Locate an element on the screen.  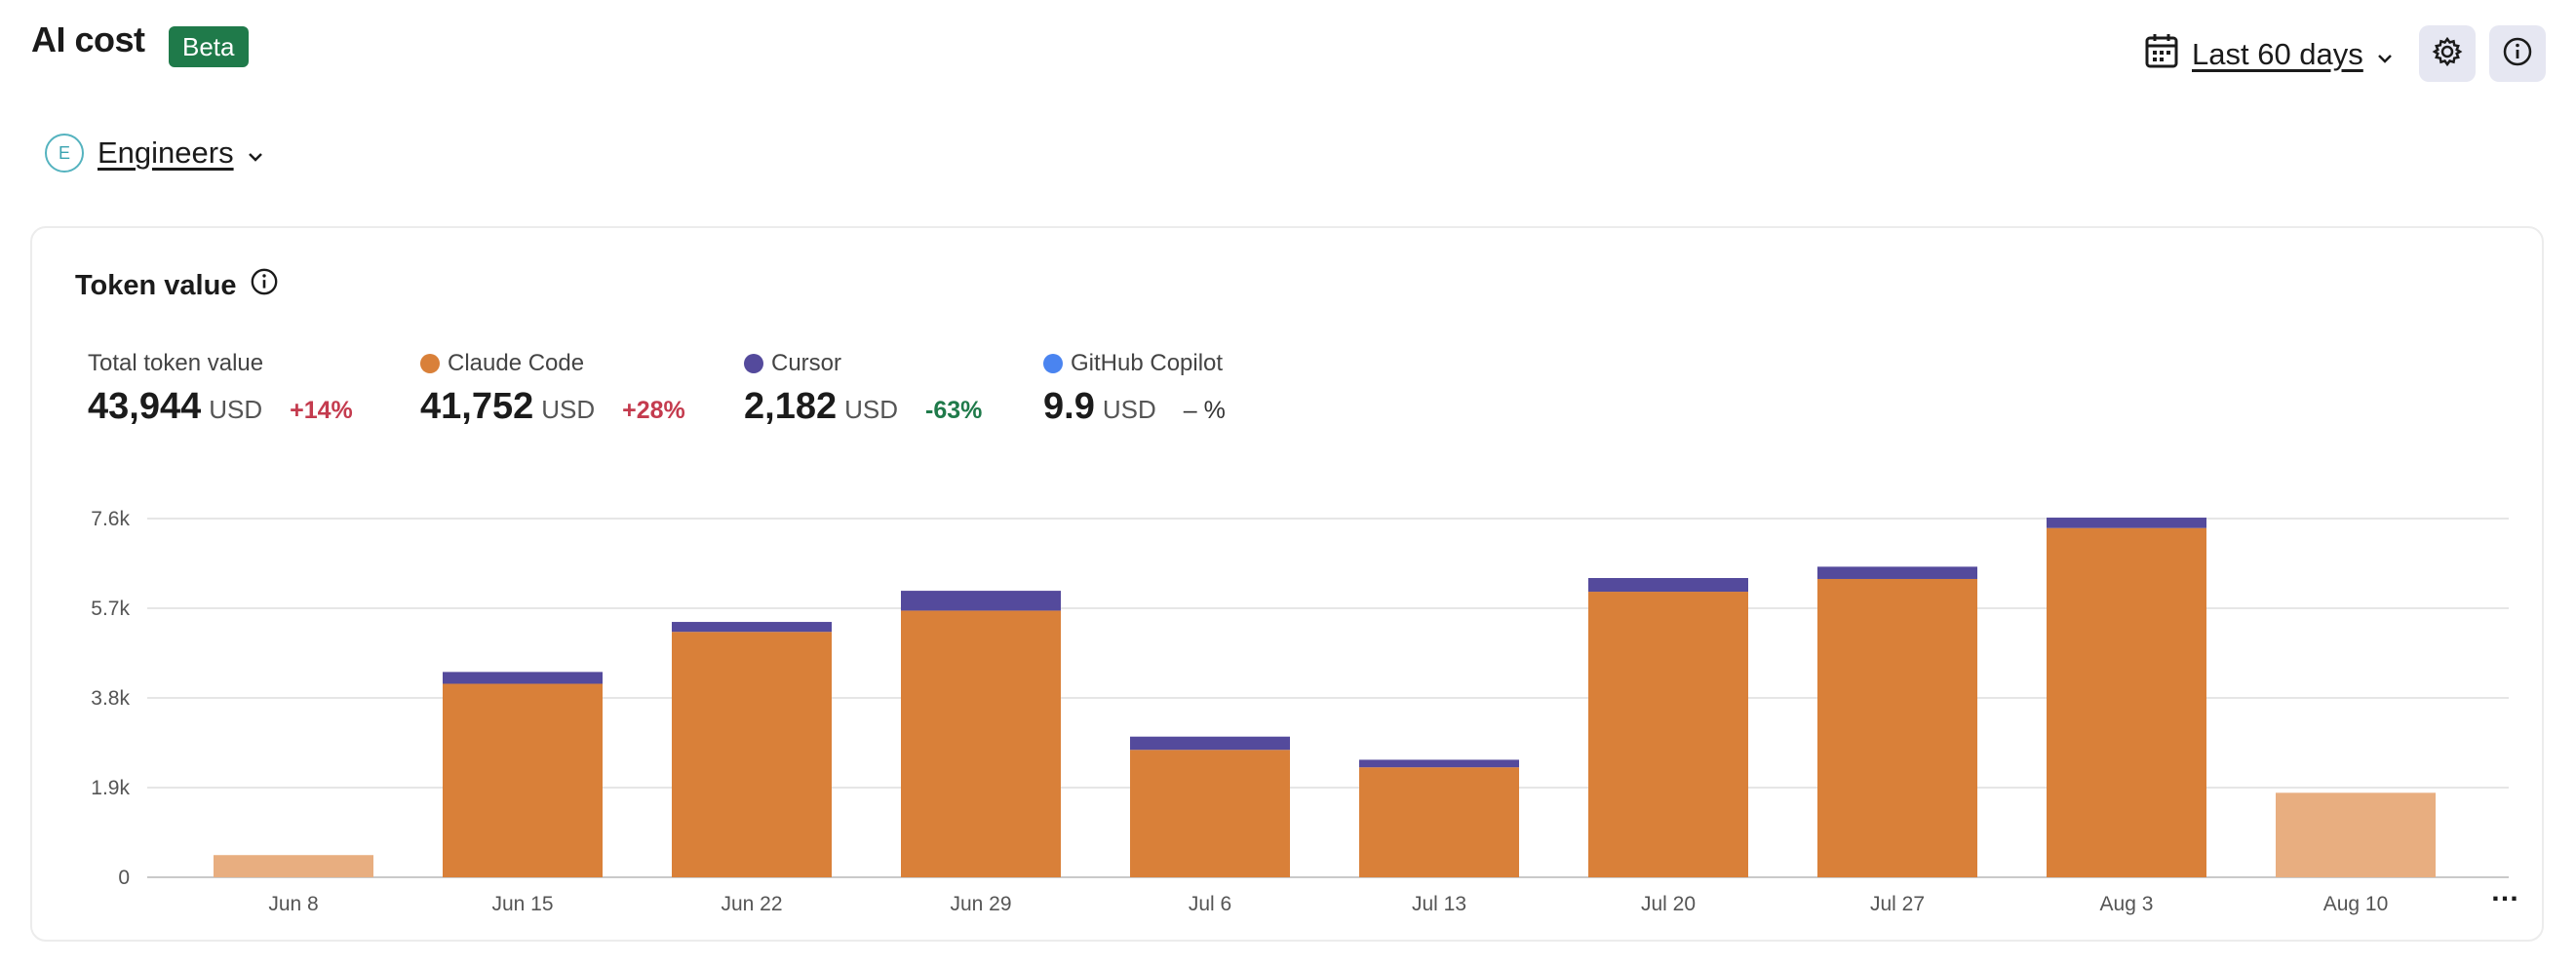
metric-value: 9.9 is located at coordinates (1069, 406).